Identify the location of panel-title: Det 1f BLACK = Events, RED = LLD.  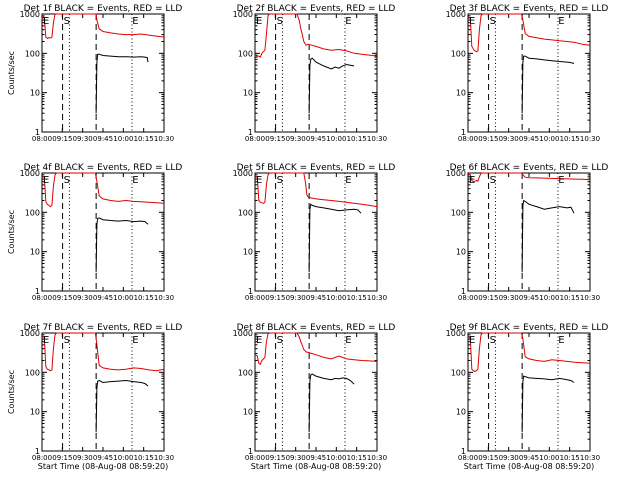
(103, 9).